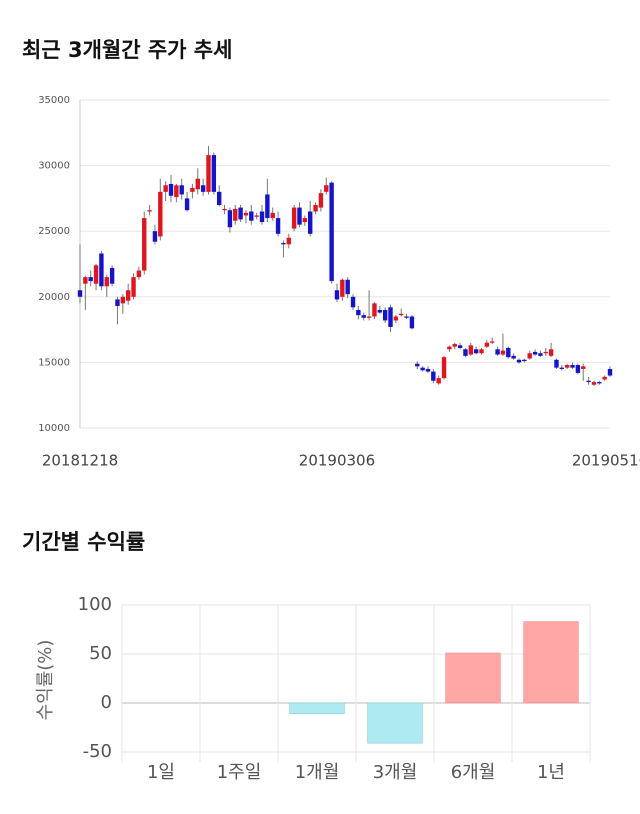  What do you see at coordinates (54, 231) in the screenshot?
I see `y-tick-label: 25000` at bounding box center [54, 231].